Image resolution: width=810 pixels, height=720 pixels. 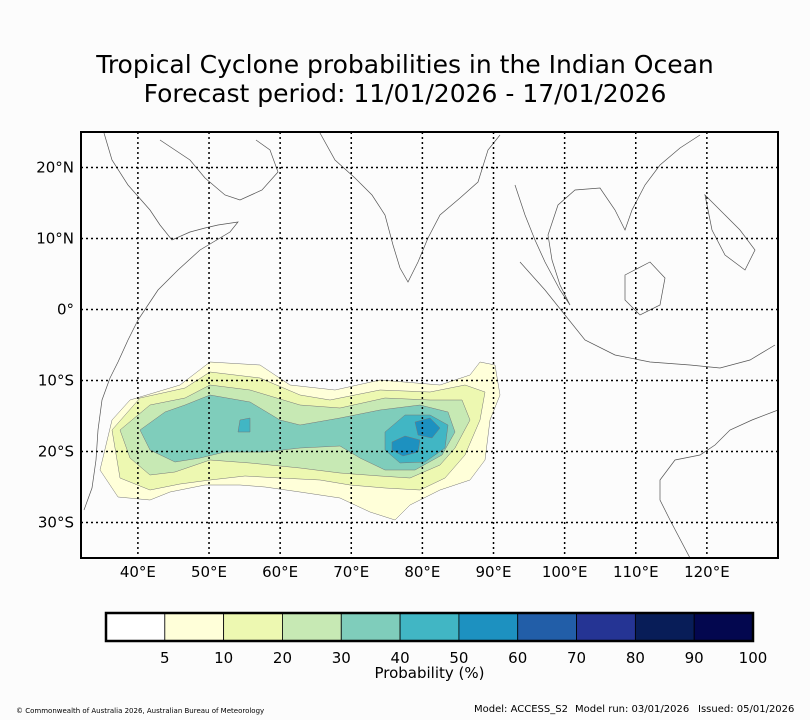 What do you see at coordinates (161, 321) in the screenshot?
I see `coast-africa` at bounding box center [161, 321].